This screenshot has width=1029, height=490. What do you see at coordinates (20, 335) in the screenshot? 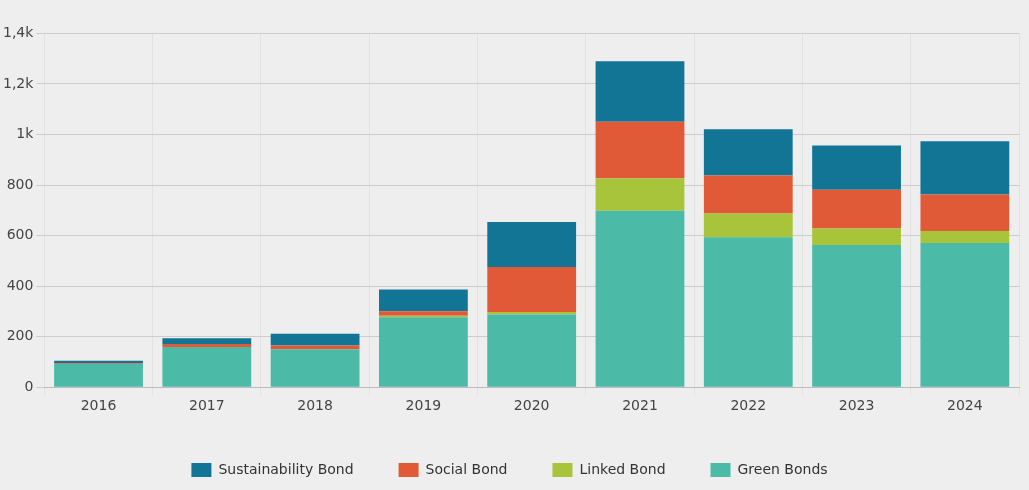
I see `y-tick-label: 200` at bounding box center [20, 335].